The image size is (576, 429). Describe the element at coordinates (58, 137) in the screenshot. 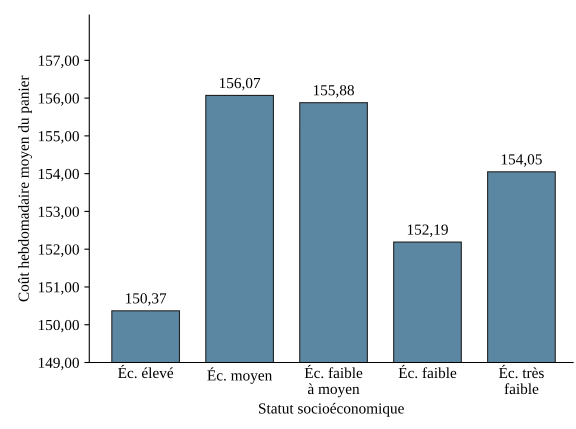

I see `y-tick-label: 155,00` at that location.